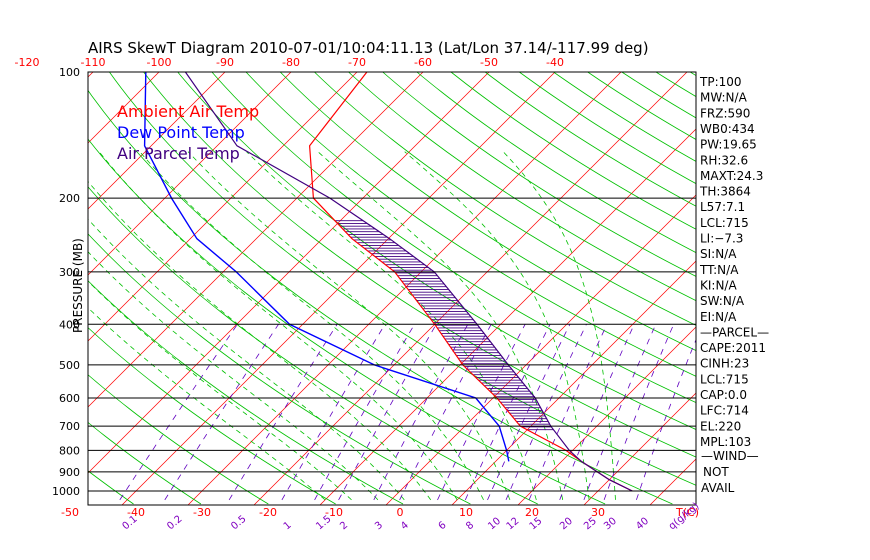  I want to click on pressure-tick-label: 100, so click(69, 72).